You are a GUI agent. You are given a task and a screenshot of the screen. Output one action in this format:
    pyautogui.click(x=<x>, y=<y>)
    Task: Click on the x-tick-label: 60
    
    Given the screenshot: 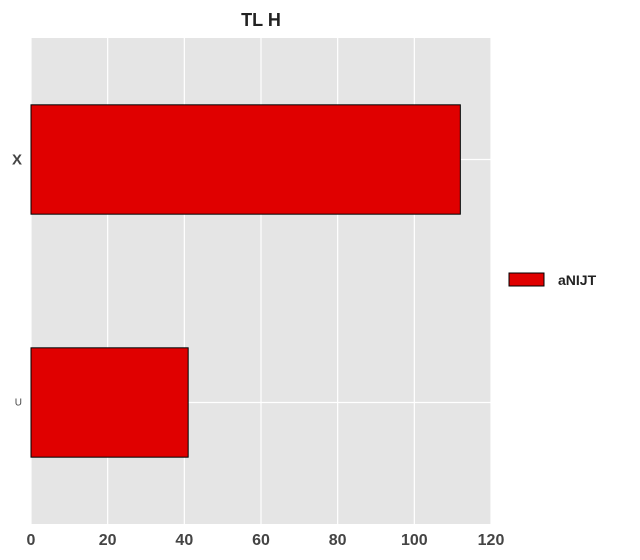 What is the action you would take?
    pyautogui.click(x=261, y=540)
    